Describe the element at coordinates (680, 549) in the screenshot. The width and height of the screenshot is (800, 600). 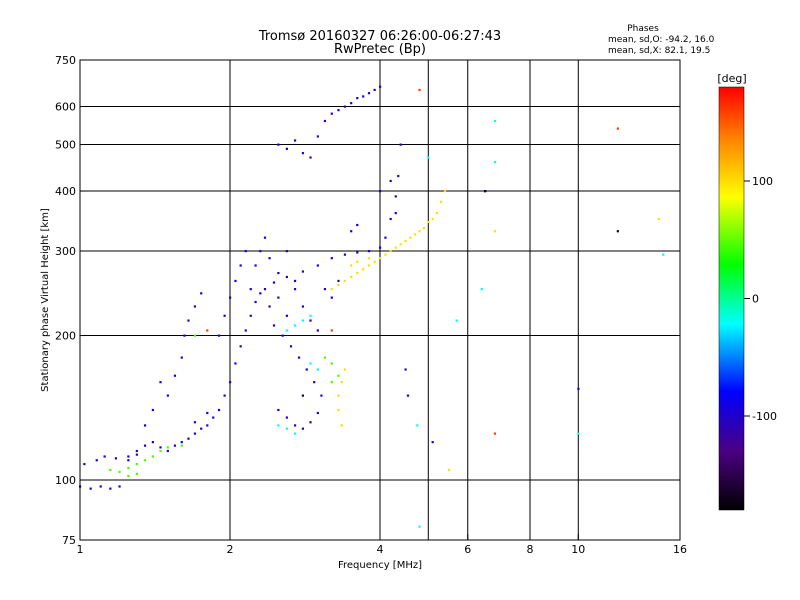
I see `x-tick-label: 16` at that location.